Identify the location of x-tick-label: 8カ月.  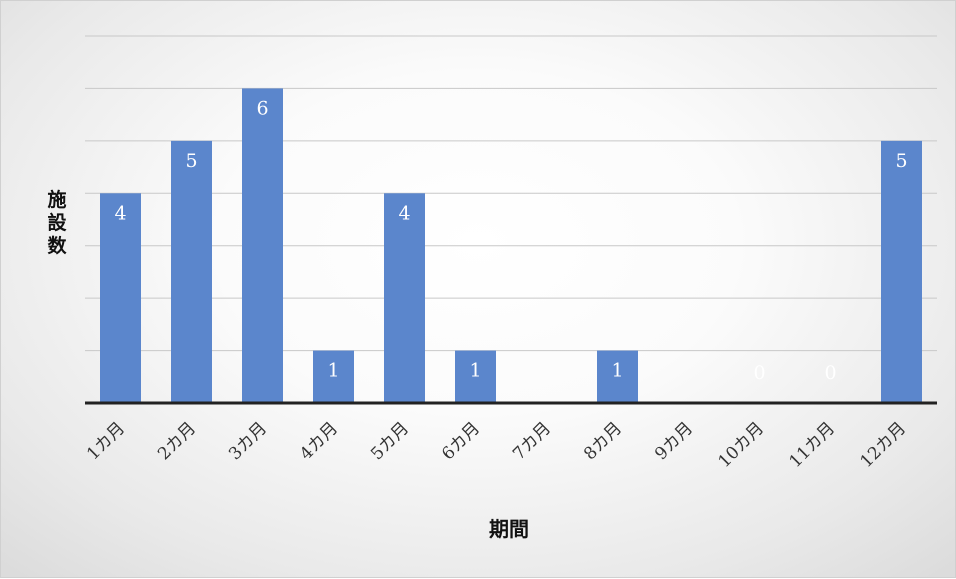
(603, 441).